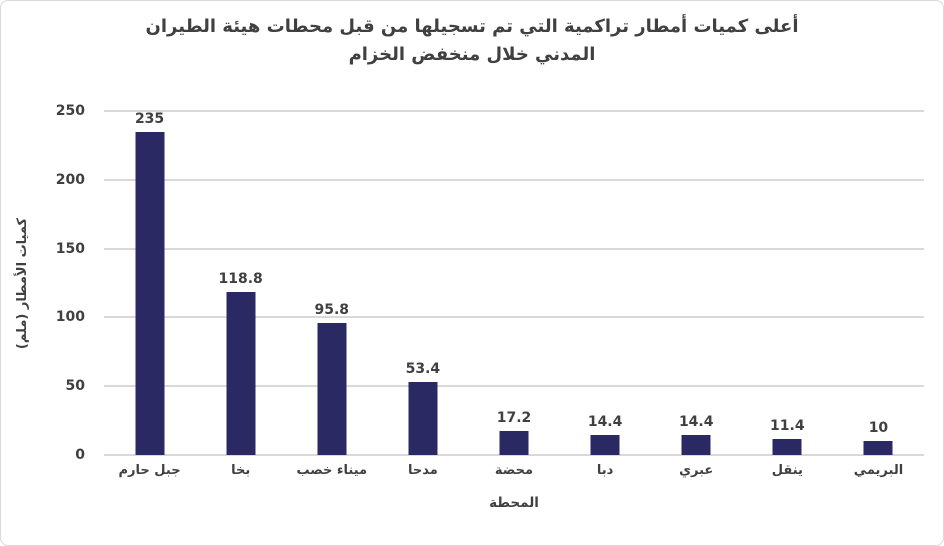  I want to click on x-axis-line, so click(514, 455).